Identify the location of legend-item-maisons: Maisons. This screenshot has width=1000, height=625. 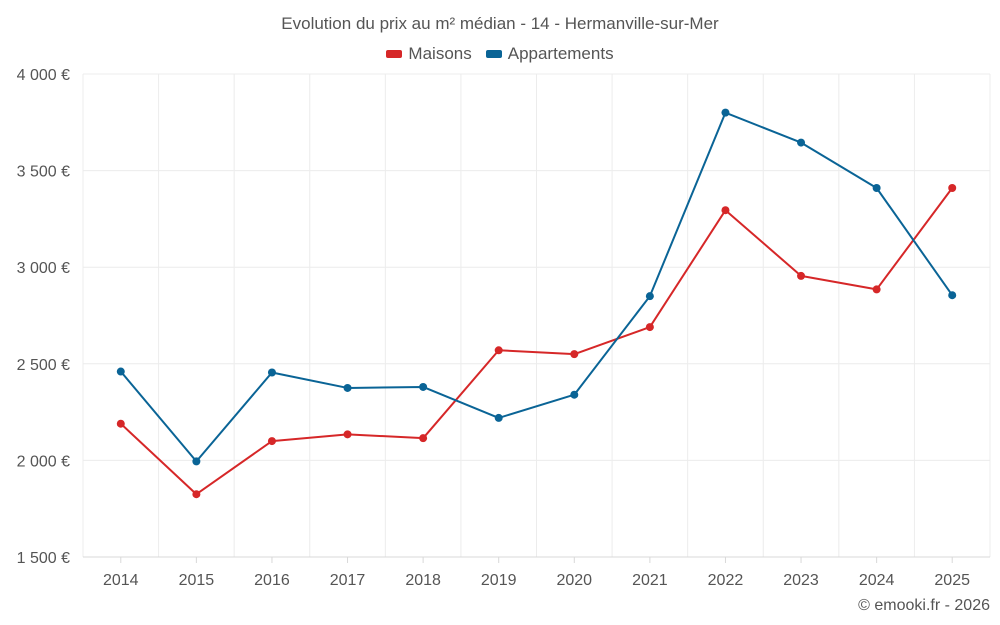
(429, 54).